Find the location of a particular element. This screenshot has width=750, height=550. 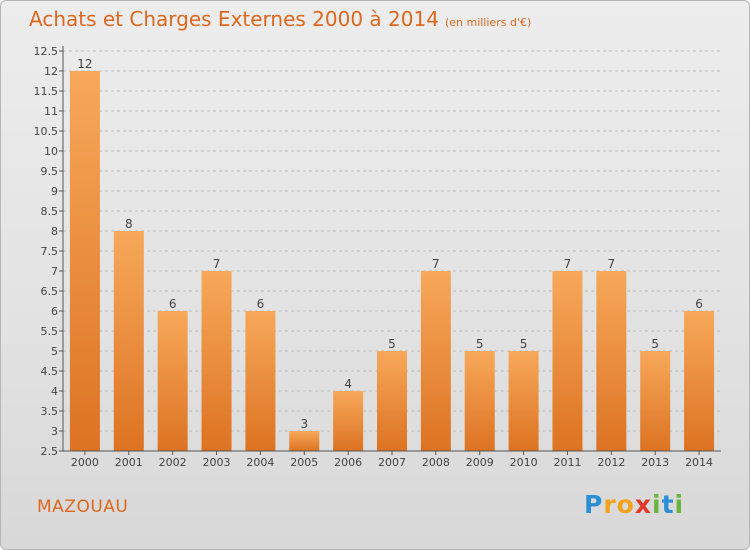

y-tick-label: 10.5 is located at coordinates (46, 131).